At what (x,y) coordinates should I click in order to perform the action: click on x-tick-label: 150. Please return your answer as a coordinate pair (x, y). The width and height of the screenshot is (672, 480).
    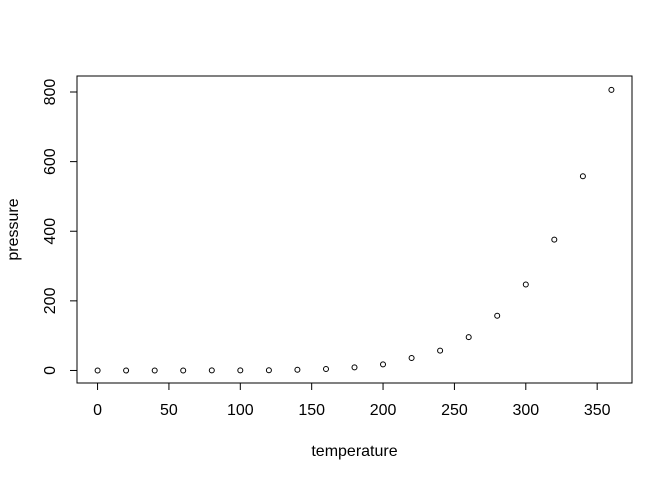
    Looking at the image, I should click on (311, 410).